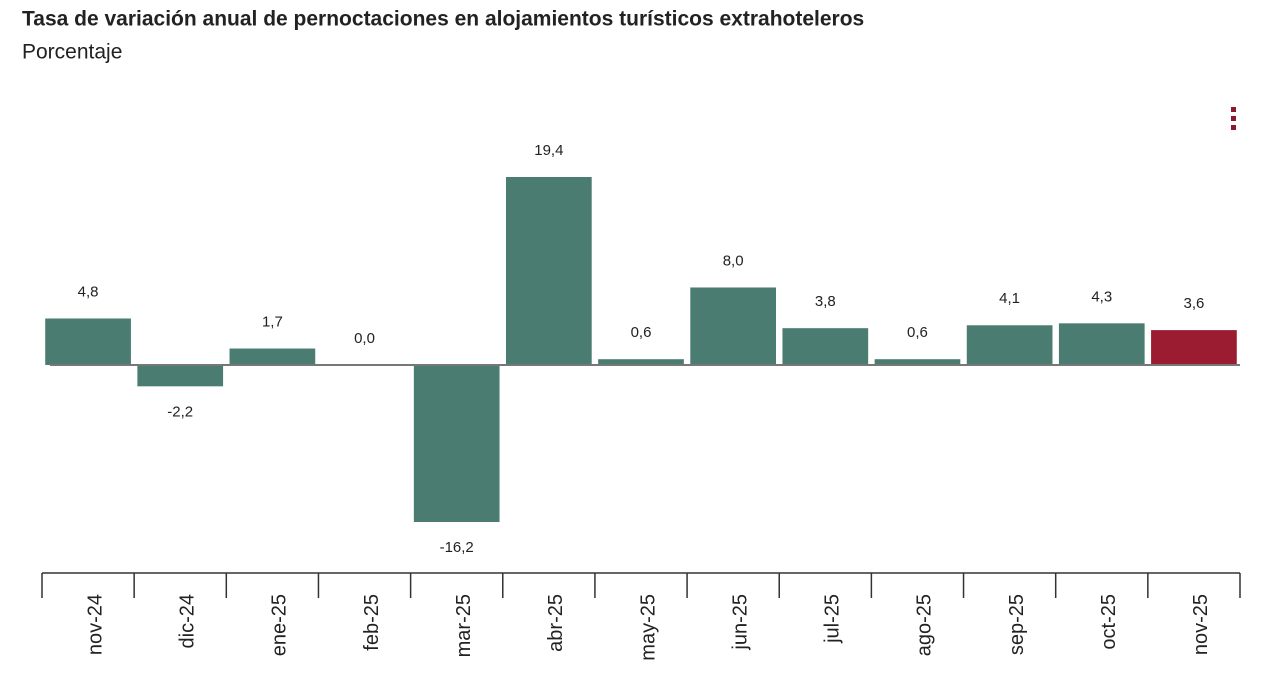 This screenshot has height=699, width=1281. What do you see at coordinates (548, 150) in the screenshot?
I see `value-label: 19,4` at bounding box center [548, 150].